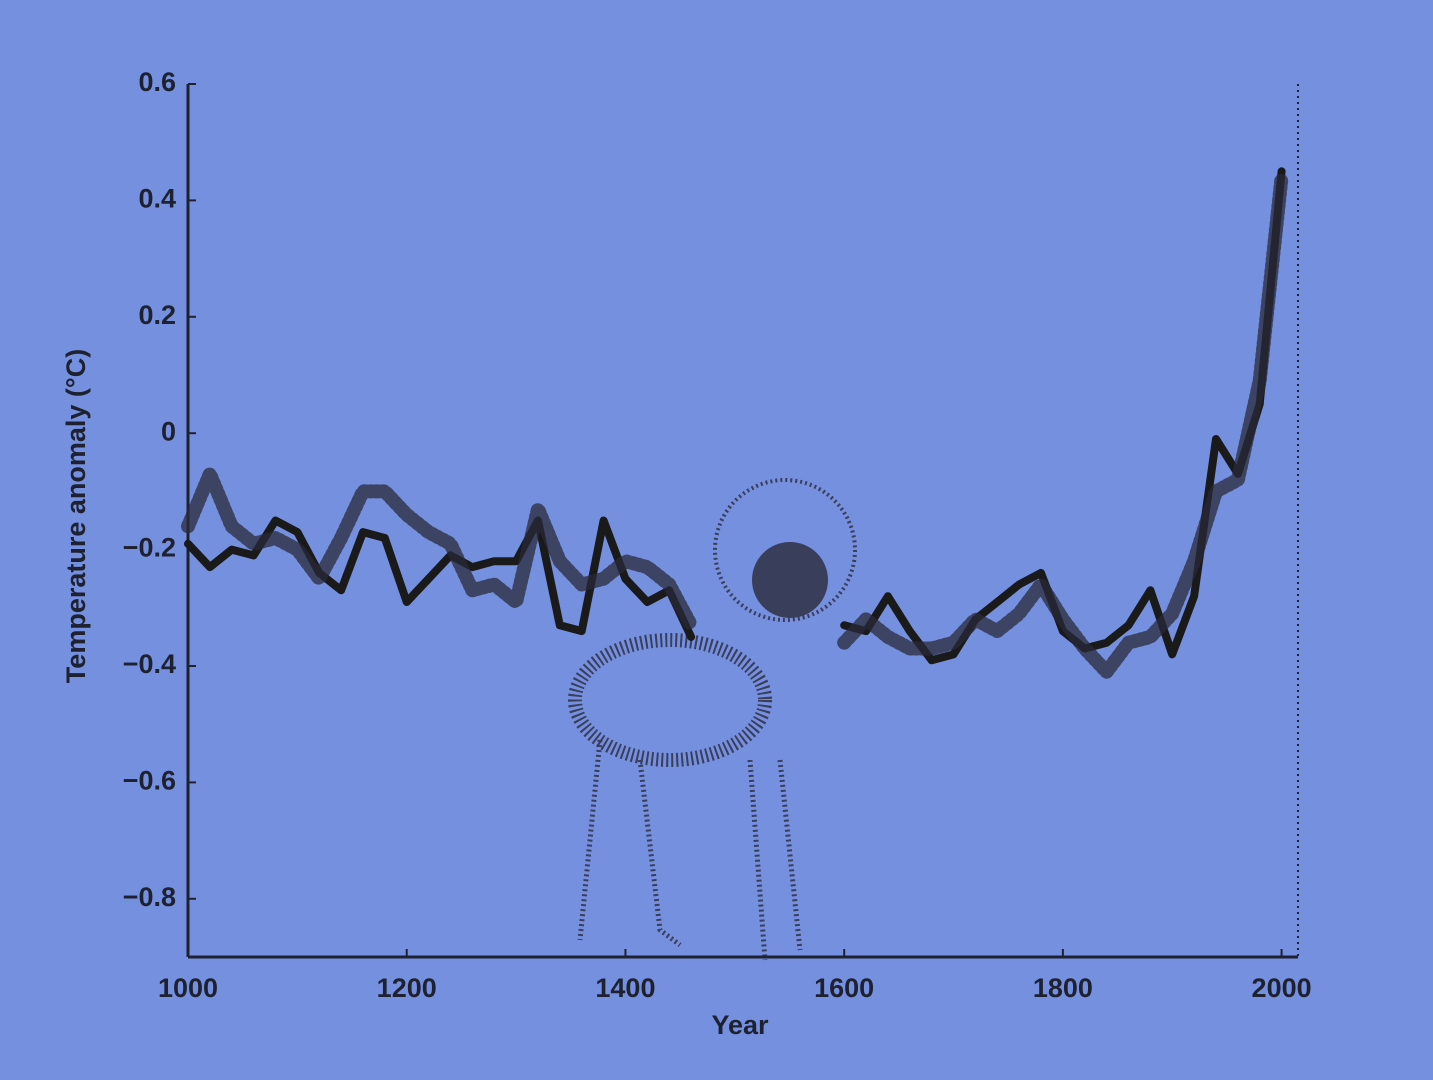 Image resolution: width=1433 pixels, height=1080 pixels. I want to click on y-tick-label: 0.4, so click(157, 199).